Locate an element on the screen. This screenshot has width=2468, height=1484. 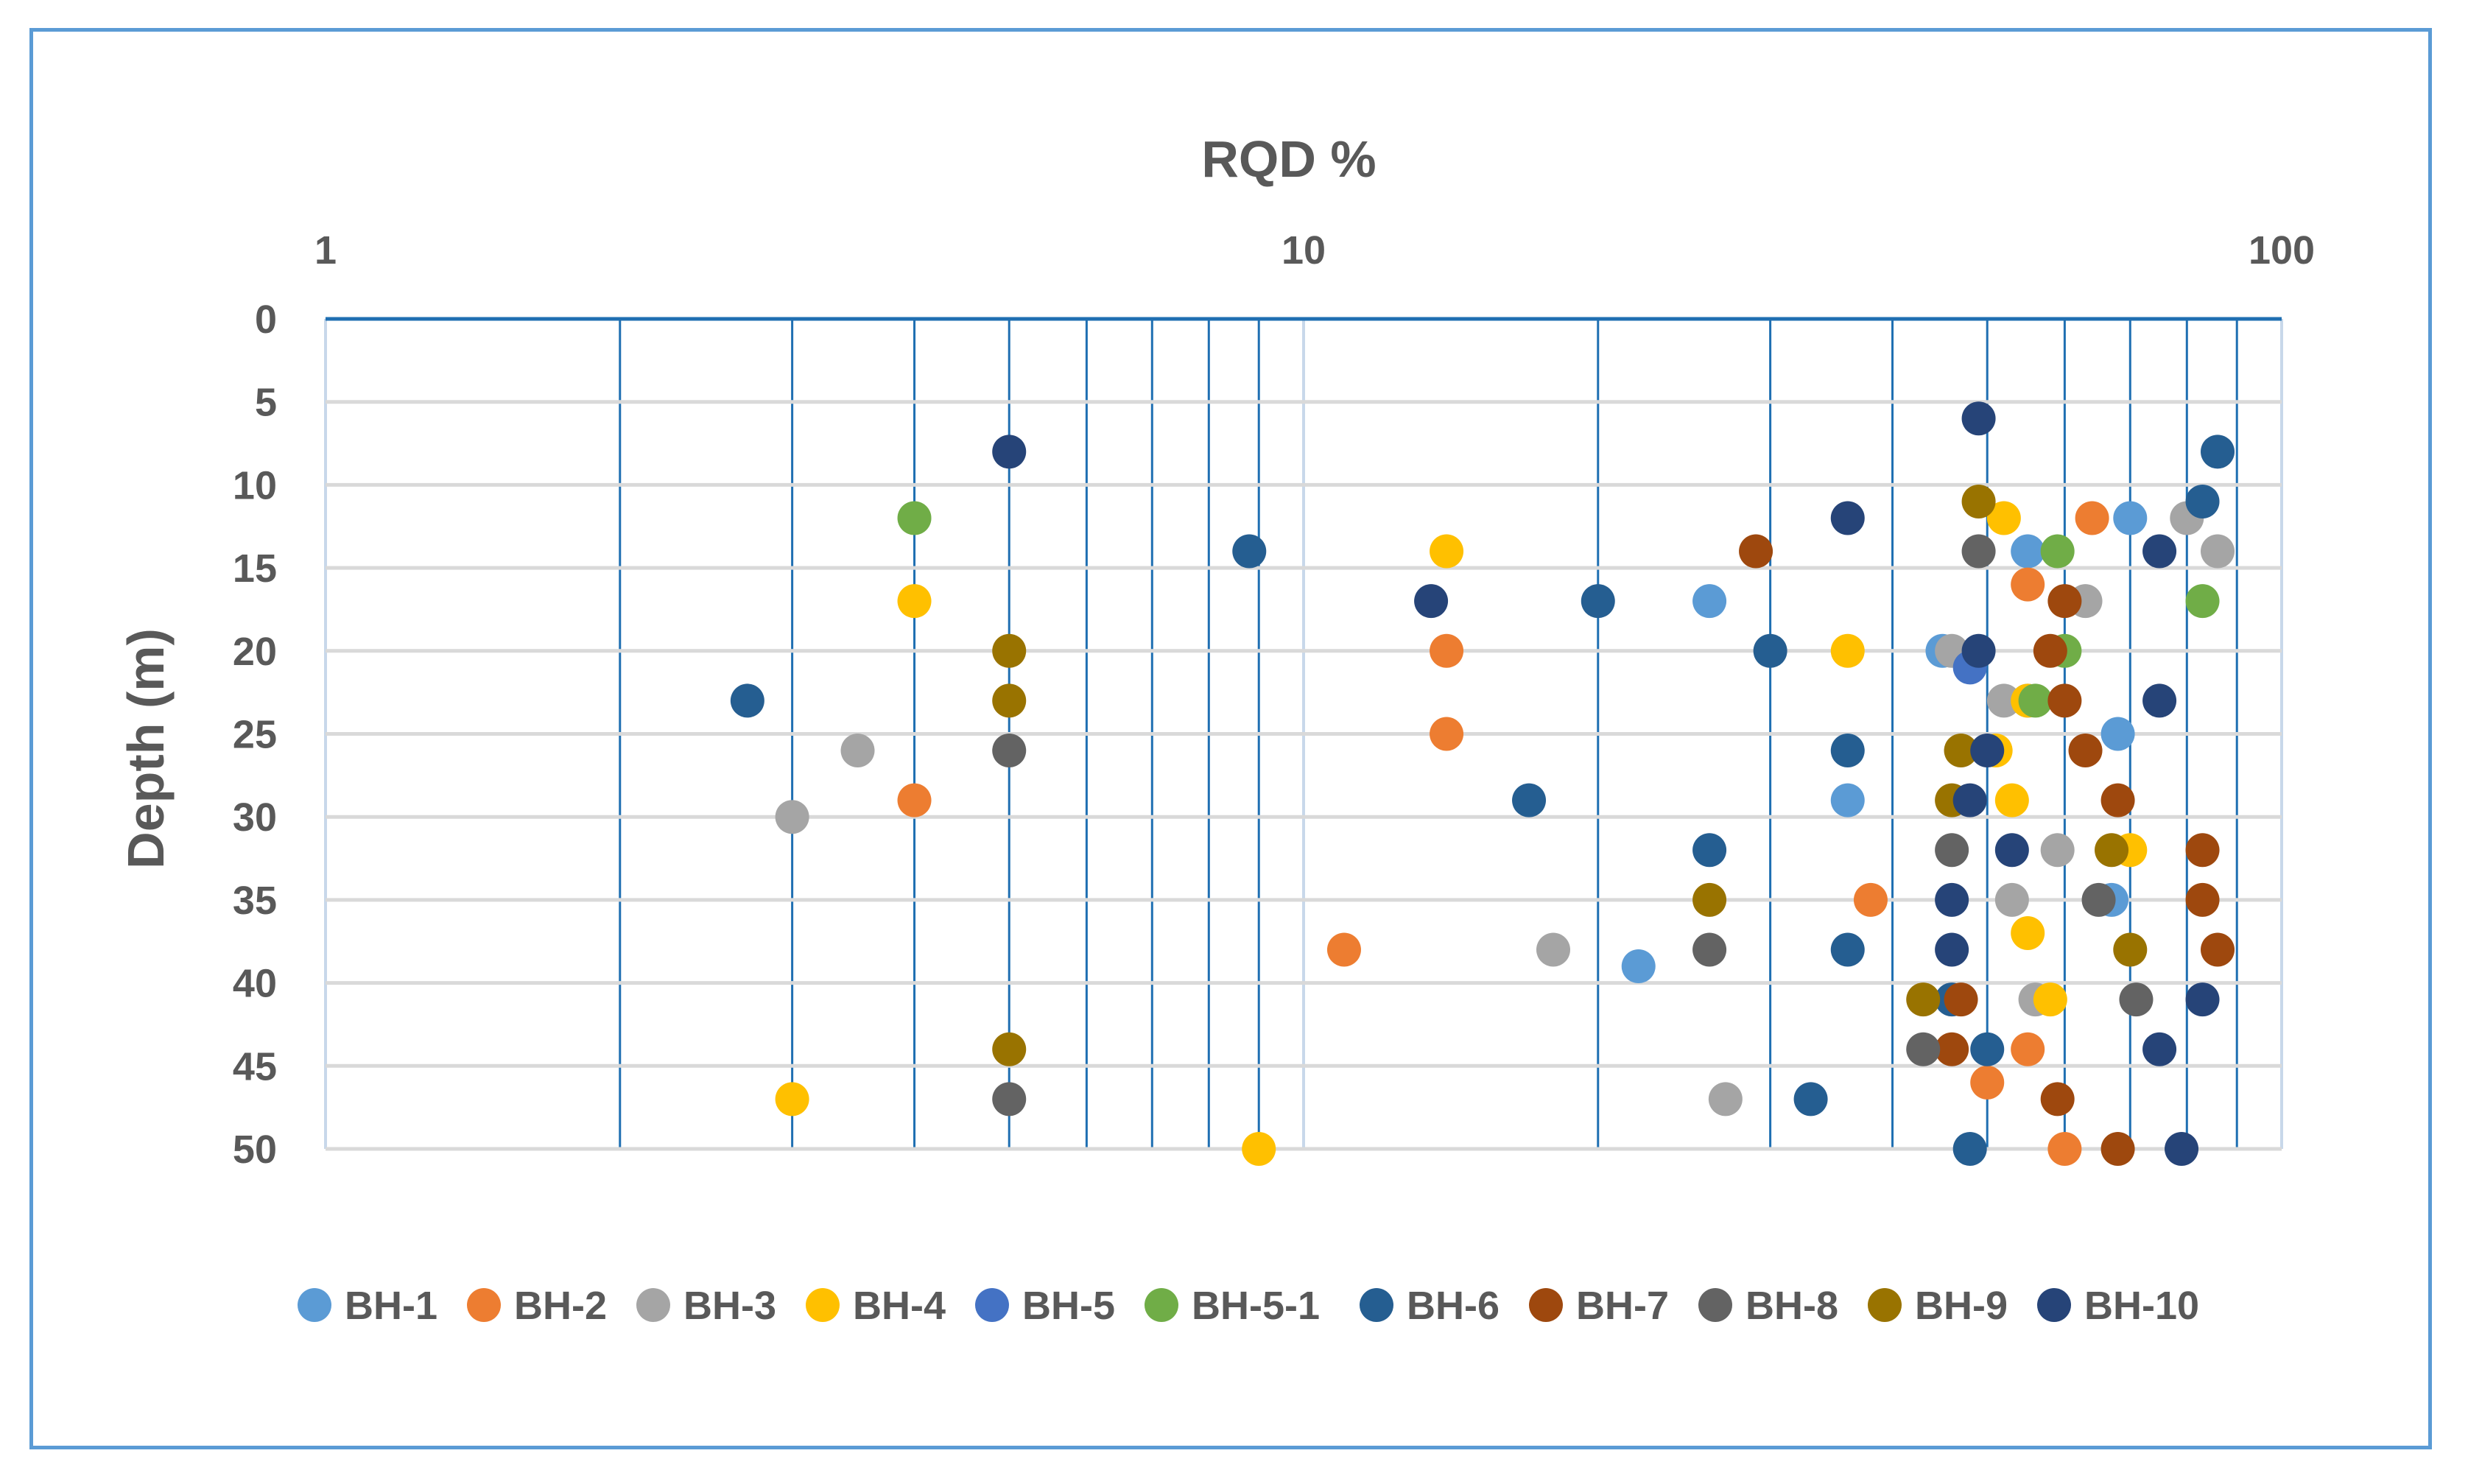
x-tick-label-10: 10 is located at coordinates (1304, 250).